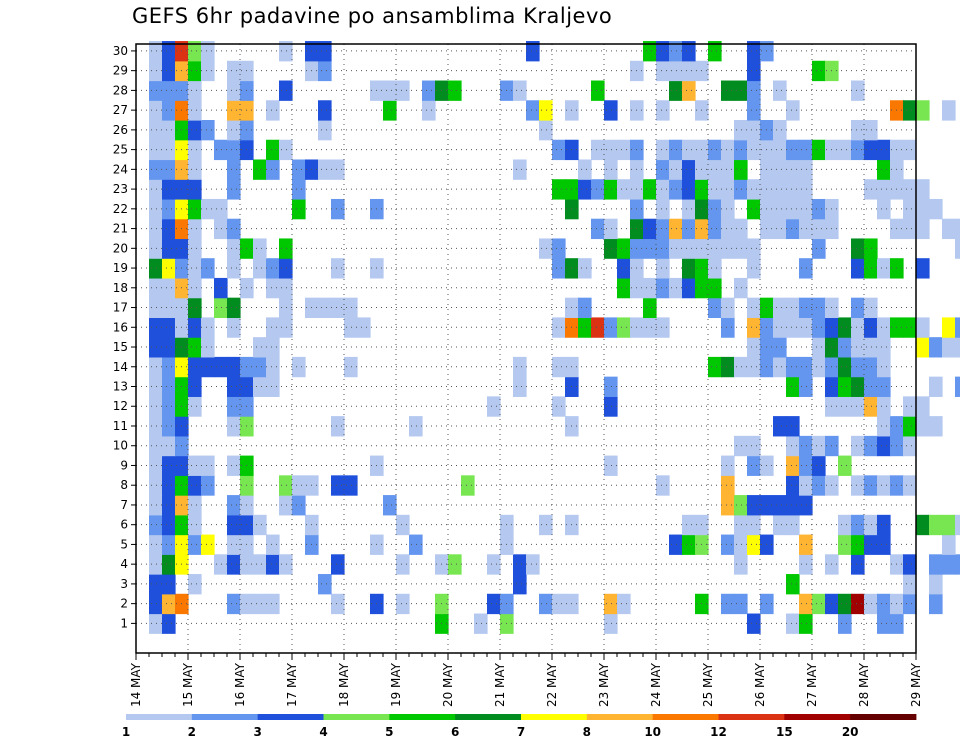  What do you see at coordinates (120, 71) in the screenshot?
I see `y-tick-label: 29` at bounding box center [120, 71].